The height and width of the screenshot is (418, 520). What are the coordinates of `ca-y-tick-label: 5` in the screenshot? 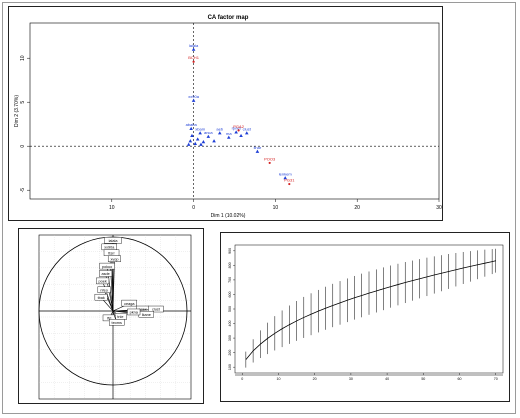 It's located at (23, 102).